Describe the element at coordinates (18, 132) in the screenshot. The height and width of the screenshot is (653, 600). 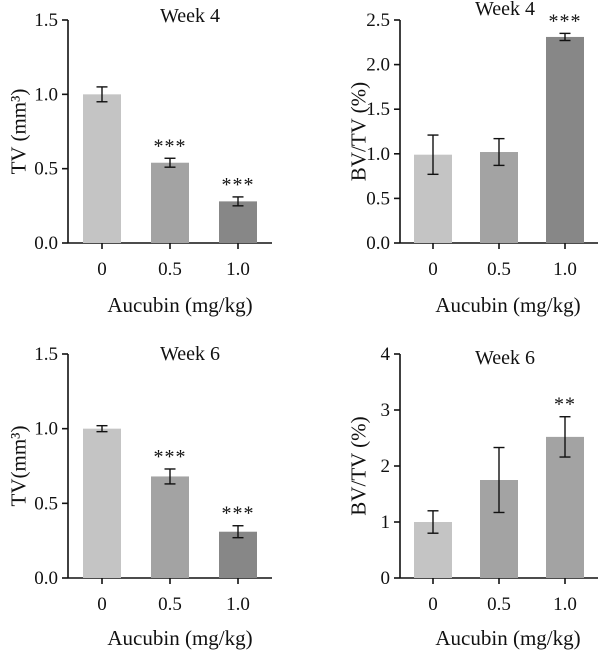
I see `y-axis-title: TV (mm³)` at that location.